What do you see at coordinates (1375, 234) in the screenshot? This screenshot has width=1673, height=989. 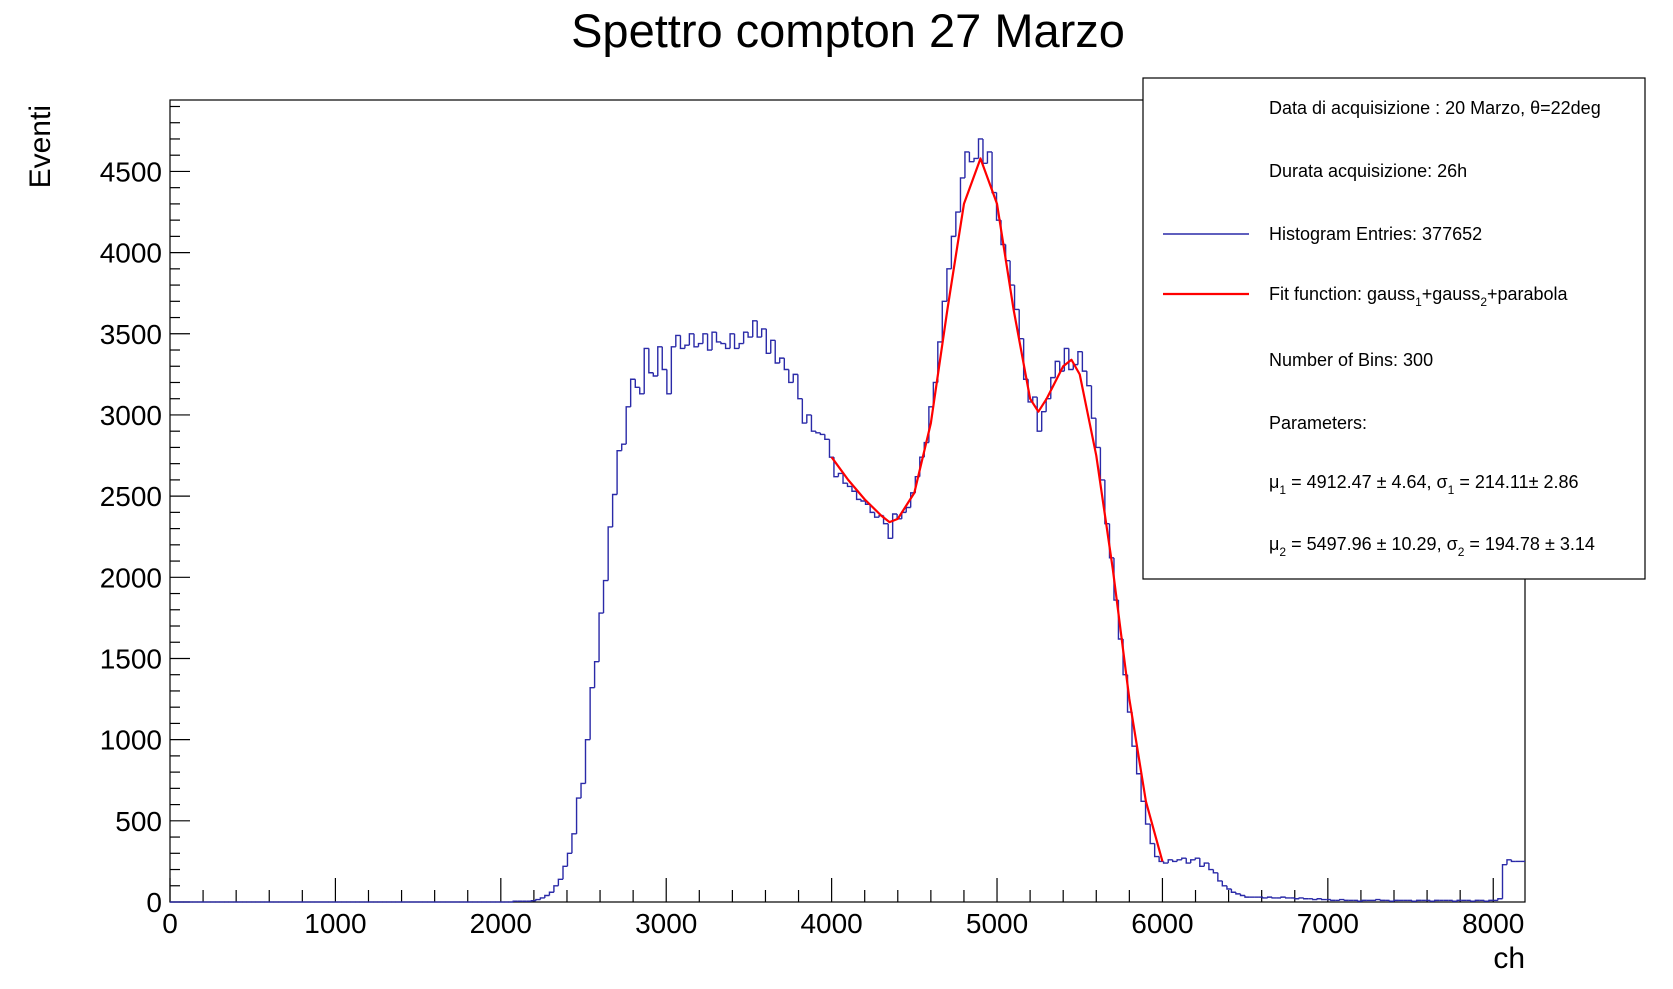 I see `legend-label: Histogram Entries: 377652` at bounding box center [1375, 234].